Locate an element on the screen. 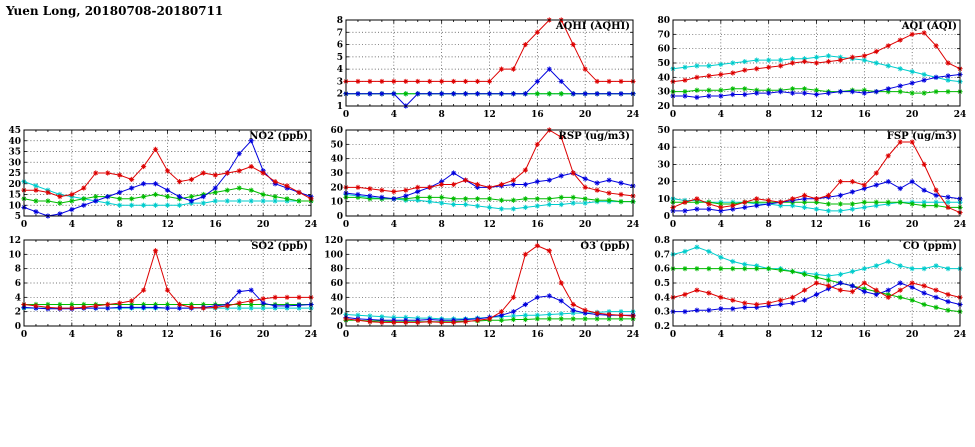 This screenshot has width=975, height=447. svg-text: 6 is located at coordinates (18, 284).